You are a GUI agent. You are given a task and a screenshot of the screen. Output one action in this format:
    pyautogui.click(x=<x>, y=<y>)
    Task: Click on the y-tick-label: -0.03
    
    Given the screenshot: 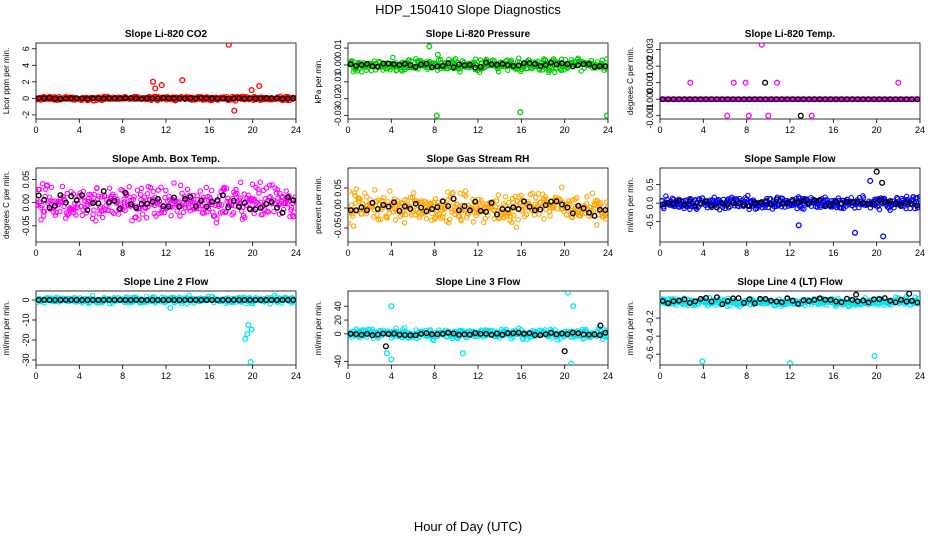 What is the action you would take?
    pyautogui.click(x=338, y=115)
    